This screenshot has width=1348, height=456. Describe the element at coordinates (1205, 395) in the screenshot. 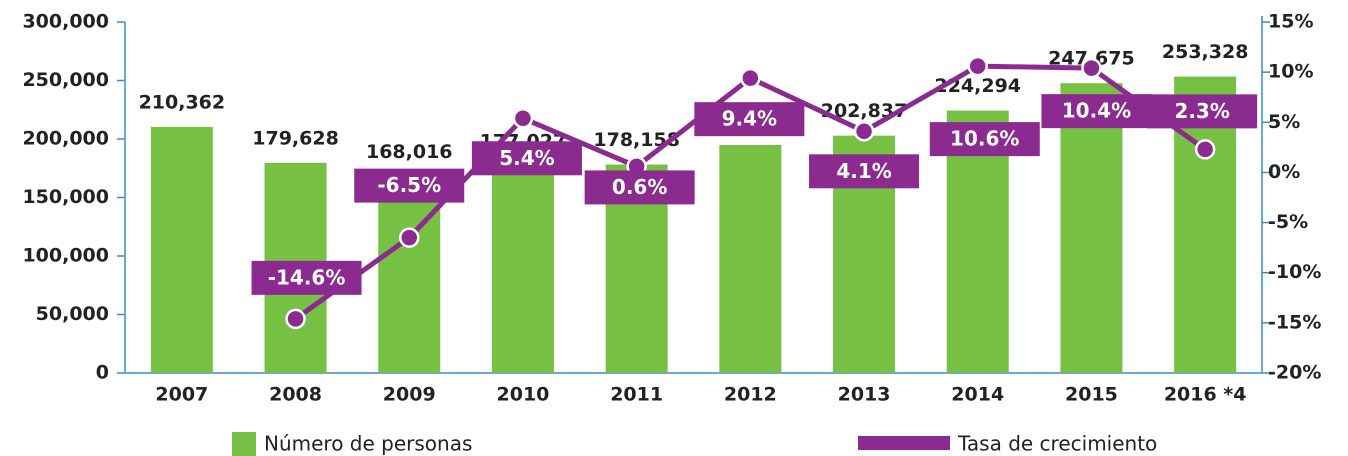

I see `x-tick-label: 2016 *4` at that location.